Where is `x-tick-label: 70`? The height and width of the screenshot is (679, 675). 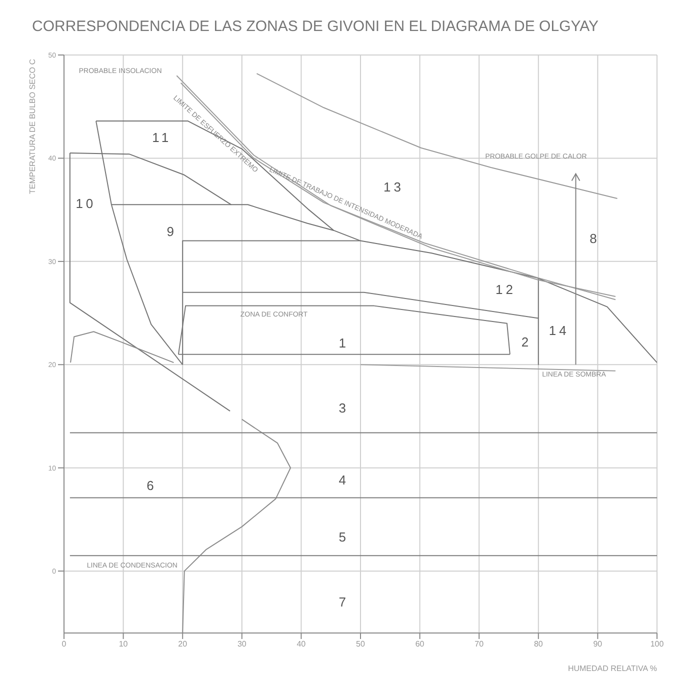 x-tick-label: 70 is located at coordinates (479, 644).